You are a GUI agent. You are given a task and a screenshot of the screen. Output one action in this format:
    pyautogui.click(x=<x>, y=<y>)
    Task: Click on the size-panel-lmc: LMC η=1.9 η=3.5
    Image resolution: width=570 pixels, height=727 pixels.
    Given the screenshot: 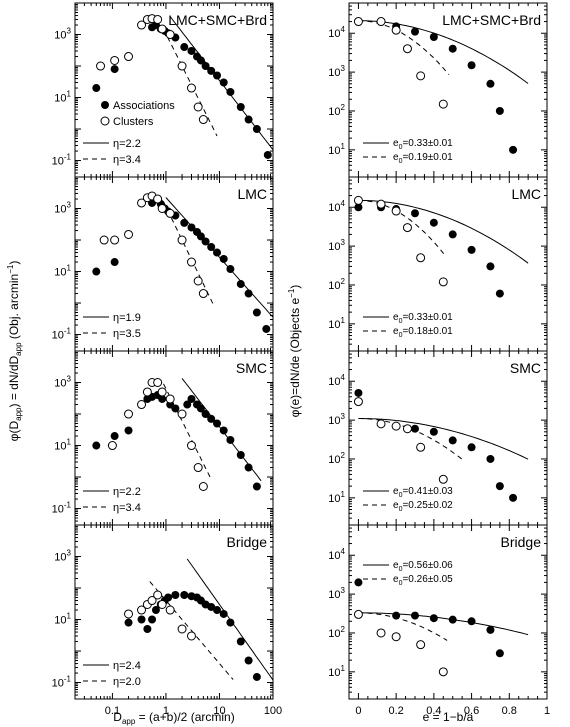 What is the action you would take?
    pyautogui.click(x=174, y=264)
    